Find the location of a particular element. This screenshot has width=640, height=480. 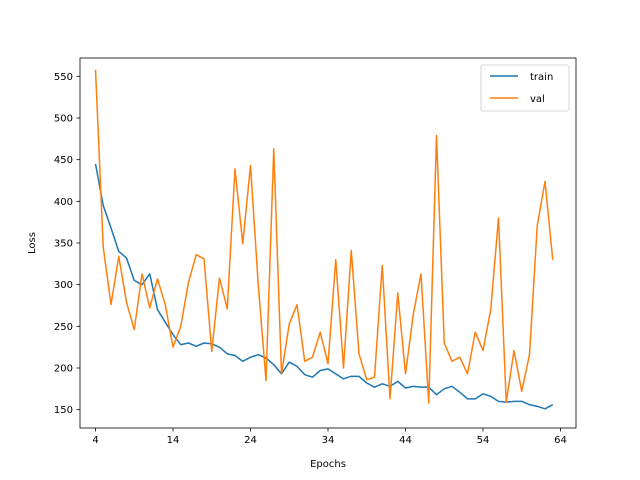

x-axis-label: Epochs is located at coordinates (328, 464).